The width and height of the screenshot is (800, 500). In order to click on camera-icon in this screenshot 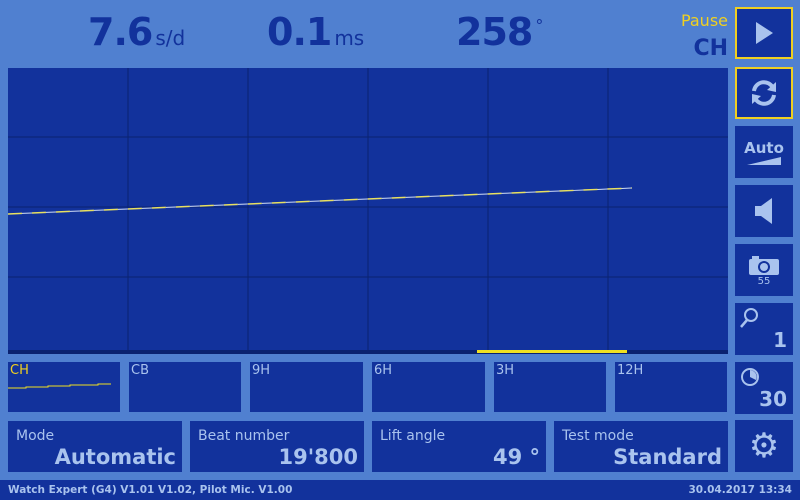, I will do `click(764, 265)`.